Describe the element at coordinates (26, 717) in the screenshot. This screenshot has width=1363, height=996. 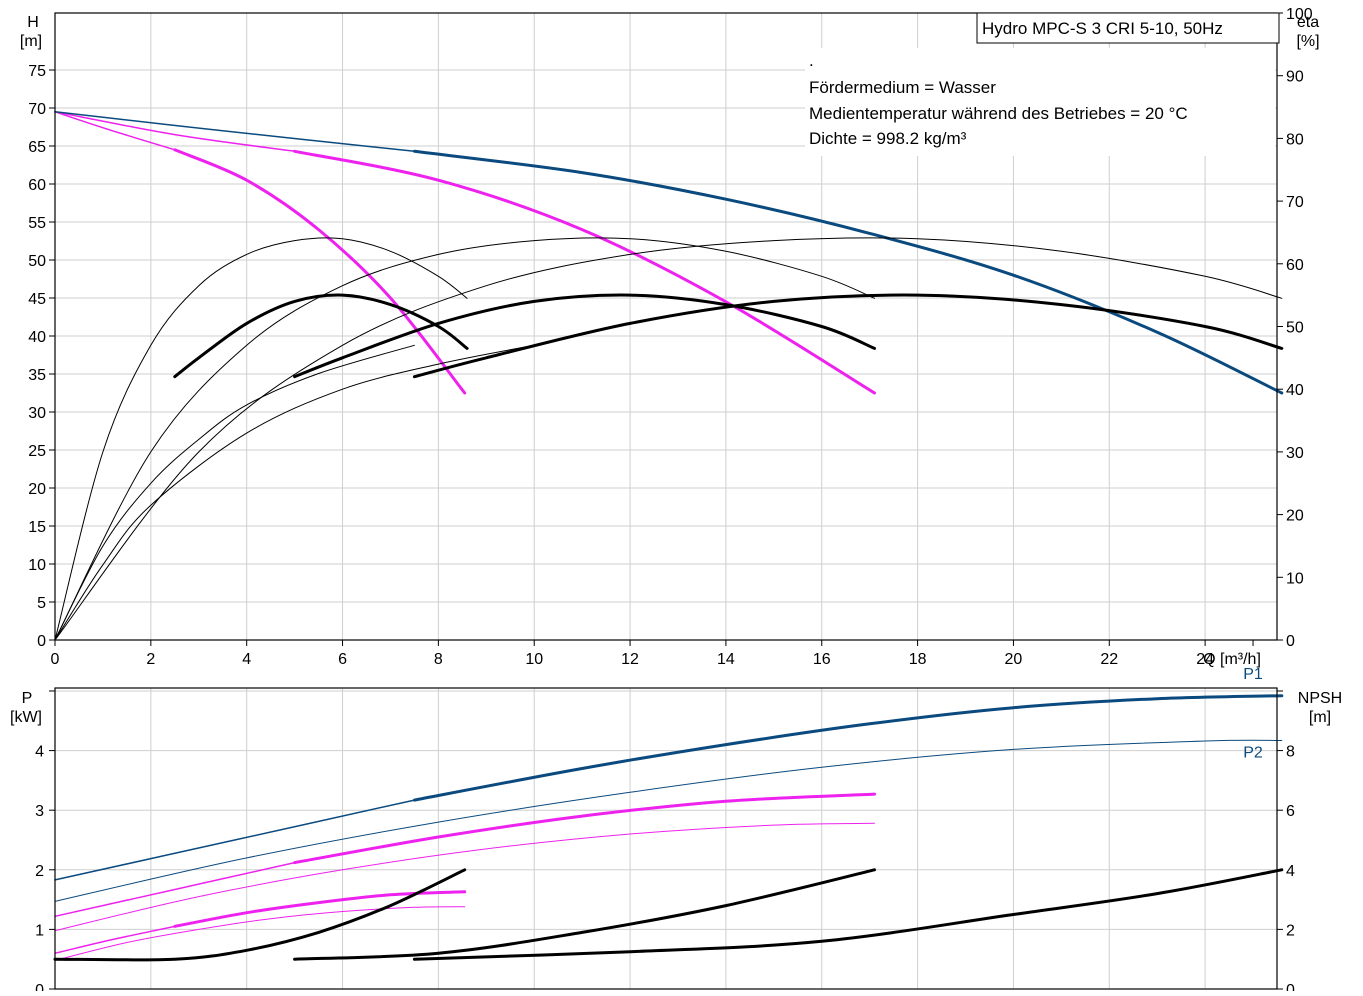
I see `p-axis-unit: [kW]` at that location.